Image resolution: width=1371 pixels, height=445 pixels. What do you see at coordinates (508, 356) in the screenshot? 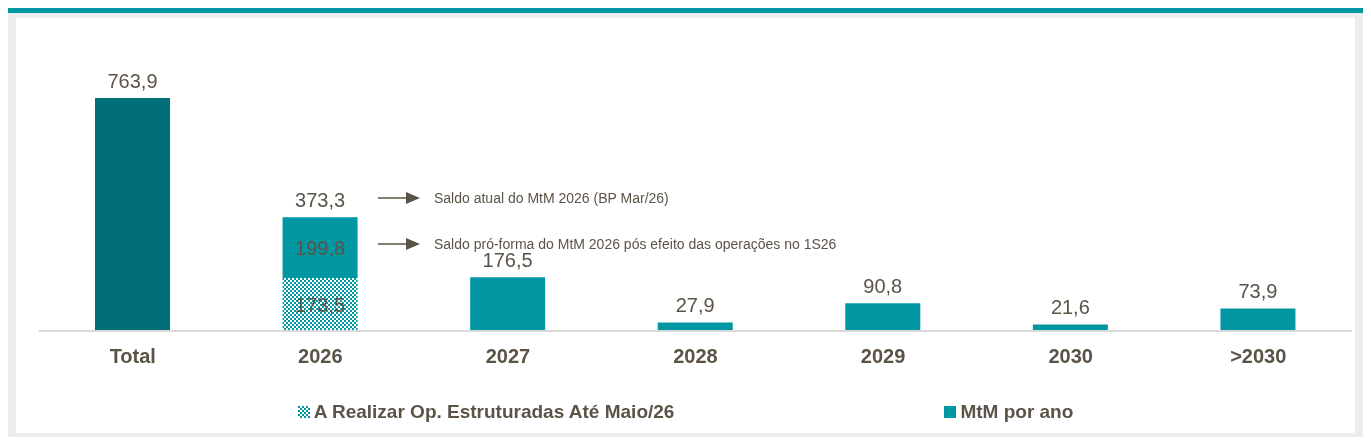
I see `x-tick-label: 2027` at bounding box center [508, 356].